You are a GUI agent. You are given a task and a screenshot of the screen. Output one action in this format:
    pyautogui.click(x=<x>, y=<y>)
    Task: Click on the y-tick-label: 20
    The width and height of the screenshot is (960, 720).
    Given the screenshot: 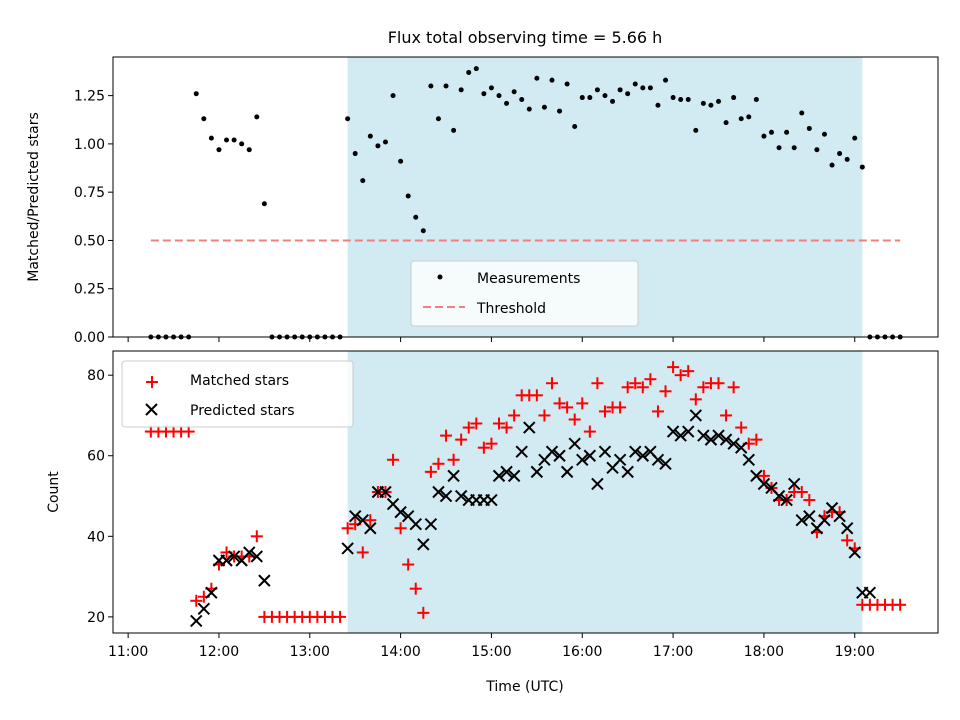 What is the action you would take?
    pyautogui.click(x=96, y=618)
    